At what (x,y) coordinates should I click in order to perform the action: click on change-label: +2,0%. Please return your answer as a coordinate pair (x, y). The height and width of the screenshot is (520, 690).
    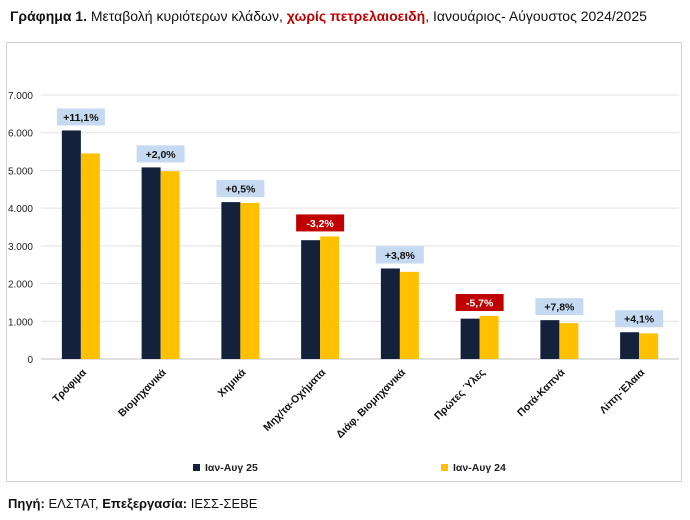
    Looking at the image, I should click on (161, 155).